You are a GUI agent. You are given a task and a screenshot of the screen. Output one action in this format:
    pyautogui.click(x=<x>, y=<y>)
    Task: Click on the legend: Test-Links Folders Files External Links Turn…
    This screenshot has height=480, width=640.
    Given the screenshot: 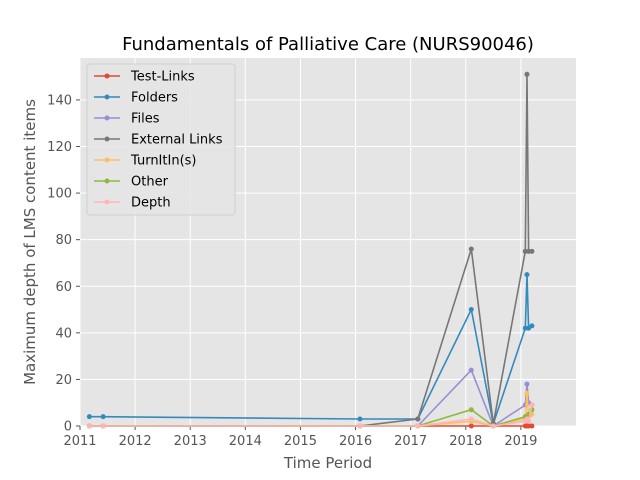 What is the action you would take?
    pyautogui.click(x=161, y=139)
    